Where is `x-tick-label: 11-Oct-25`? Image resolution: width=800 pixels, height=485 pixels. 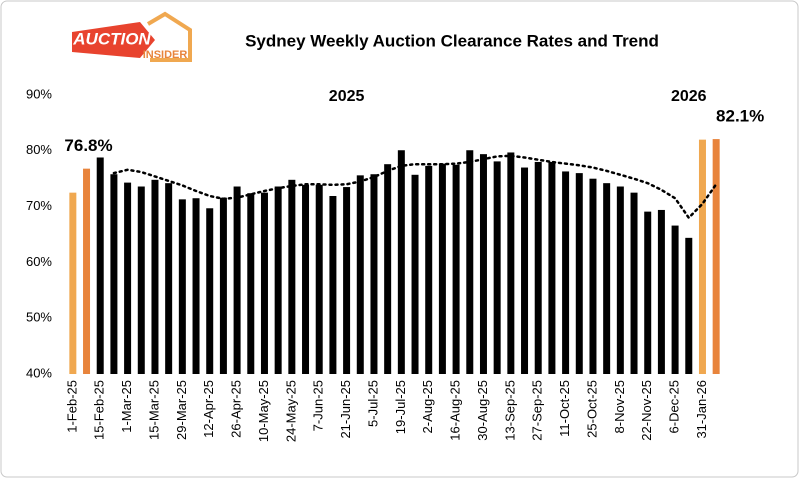
x-tick-label: 11-Oct-25 is located at coordinates (564, 408).